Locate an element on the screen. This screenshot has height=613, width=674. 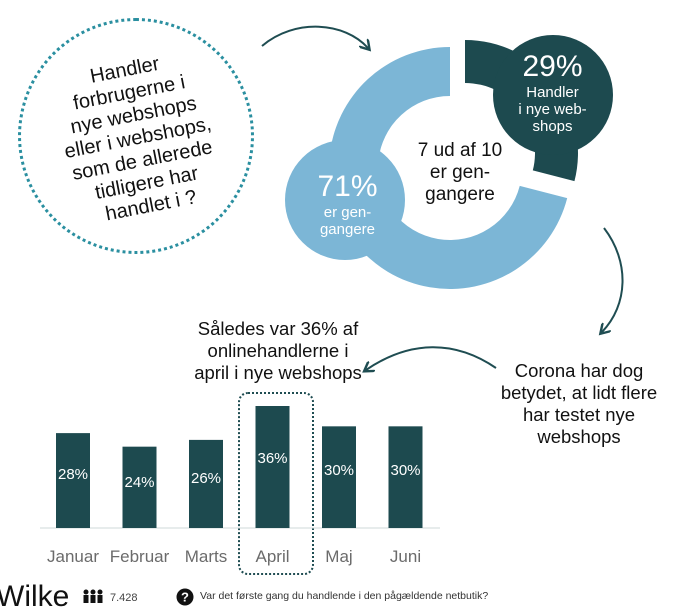
bar-value-label: 28% is located at coordinates (73, 474).